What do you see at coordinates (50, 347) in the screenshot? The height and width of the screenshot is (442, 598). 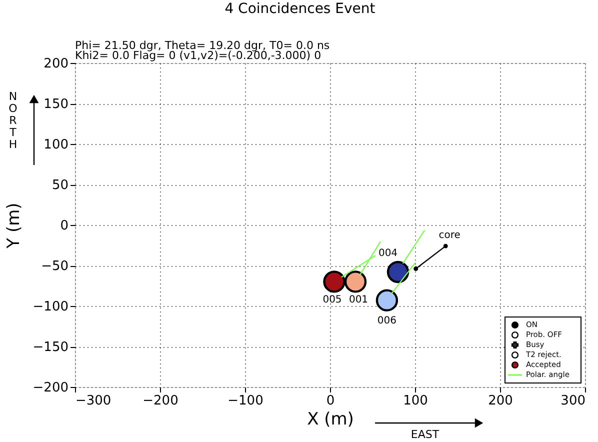 I see `y-tick-label: −150` at bounding box center [50, 347].